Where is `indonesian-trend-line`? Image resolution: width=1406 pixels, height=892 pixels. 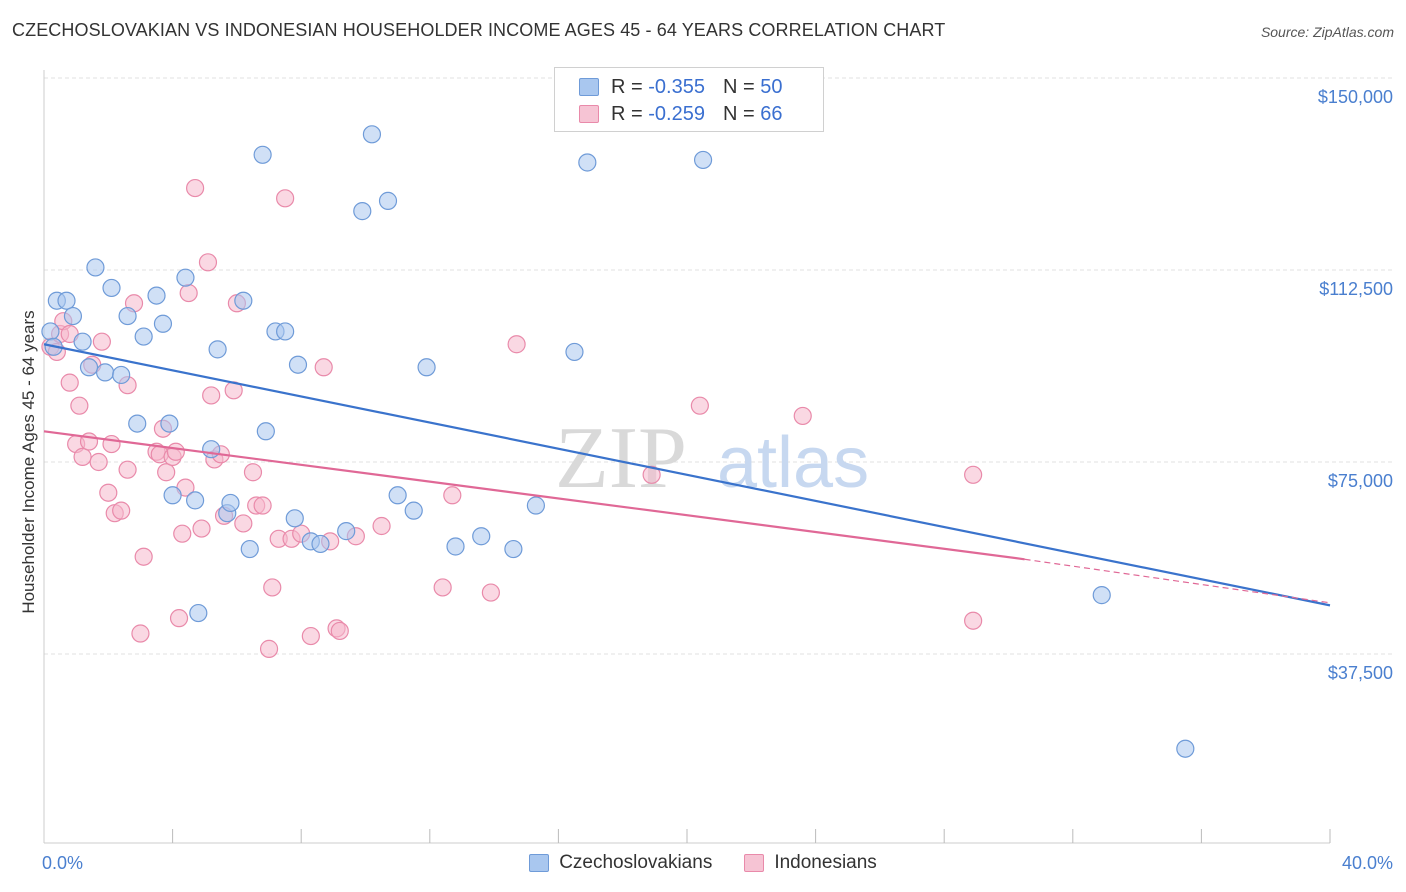 indonesian-trend-line is located at coordinates (534, 495).